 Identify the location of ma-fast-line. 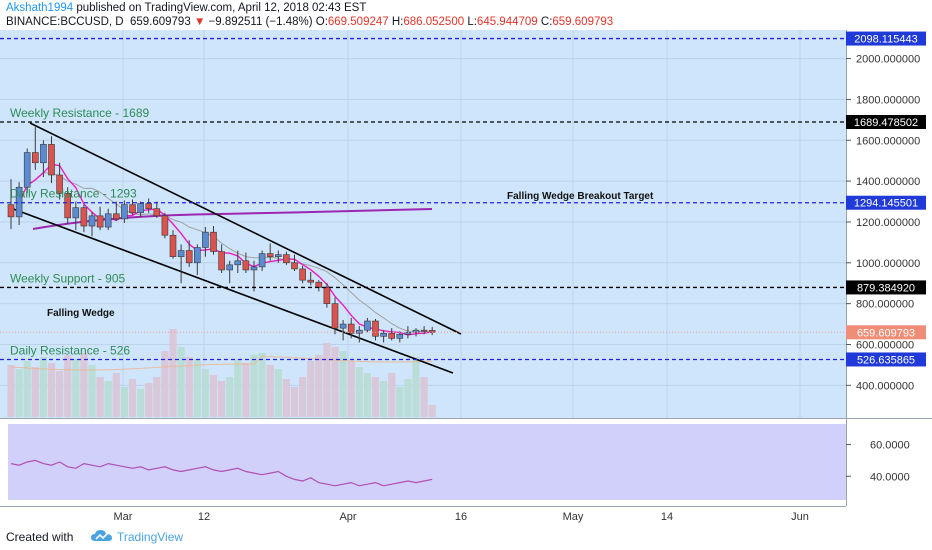
(225, 249).